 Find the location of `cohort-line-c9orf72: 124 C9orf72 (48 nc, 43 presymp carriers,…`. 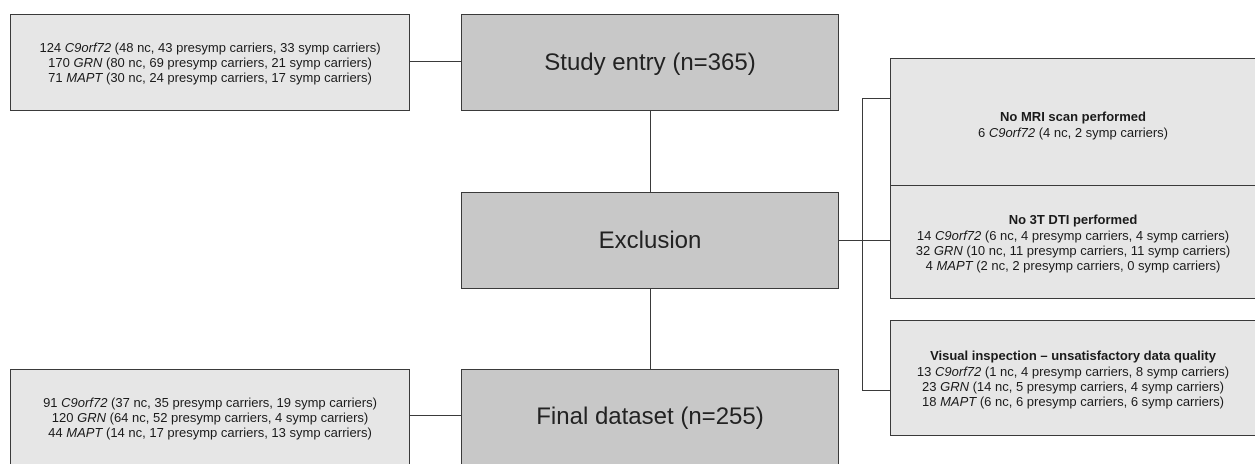

cohort-line-c9orf72: 124 C9orf72 (48 nc, 43 presymp carriers,… is located at coordinates (210, 47).